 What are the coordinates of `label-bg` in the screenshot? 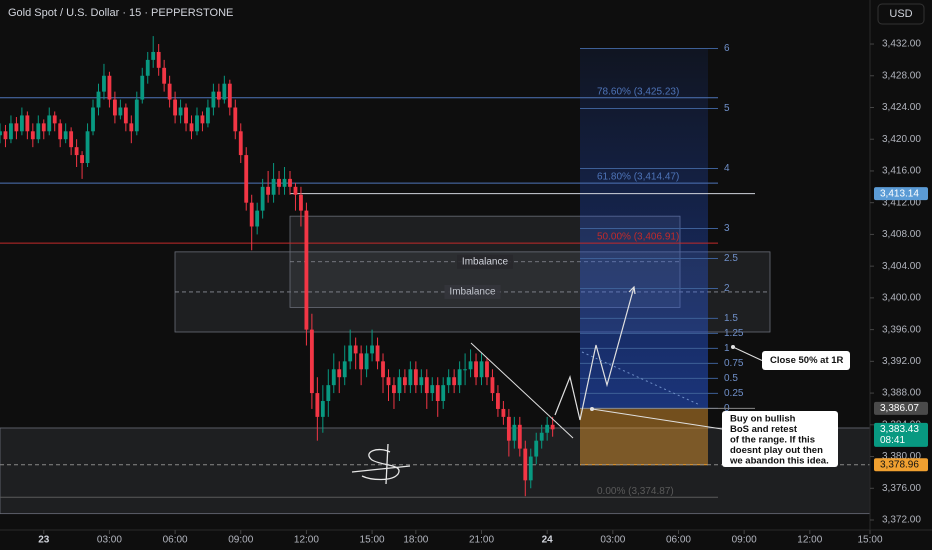 It's located at (472, 291).